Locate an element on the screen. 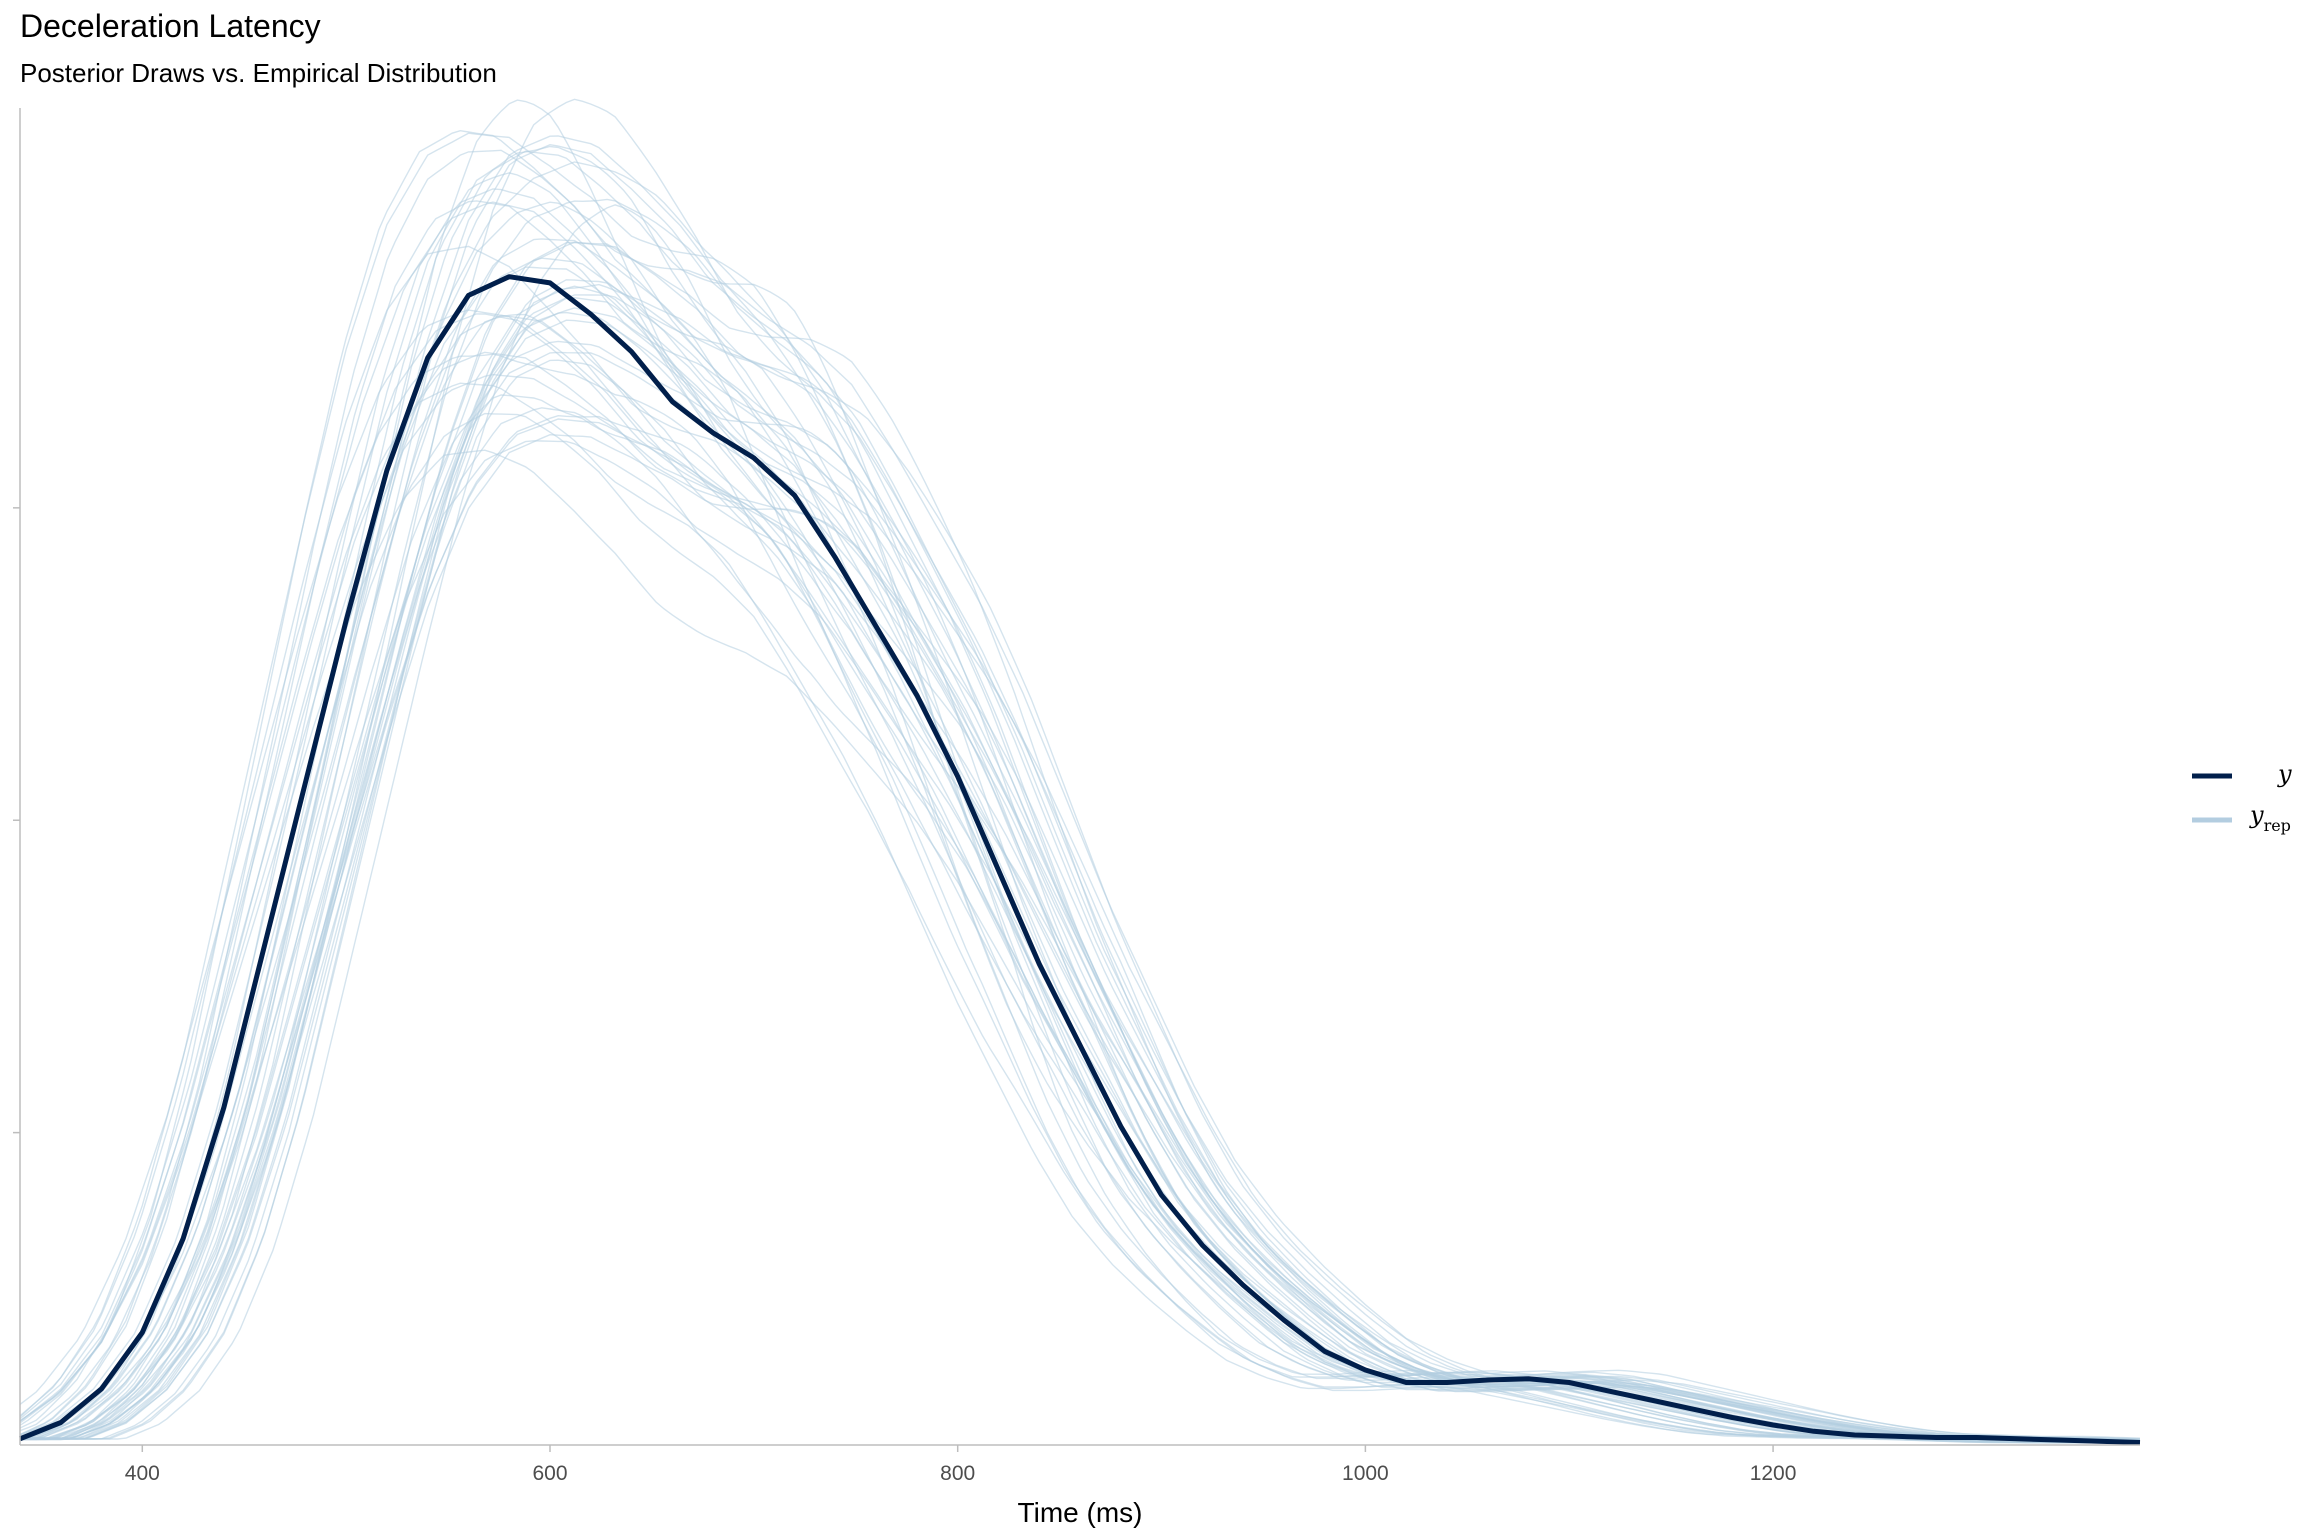 The width and height of the screenshot is (2304, 1536). x-axis-title: Time (ms) is located at coordinates (1080, 1512).